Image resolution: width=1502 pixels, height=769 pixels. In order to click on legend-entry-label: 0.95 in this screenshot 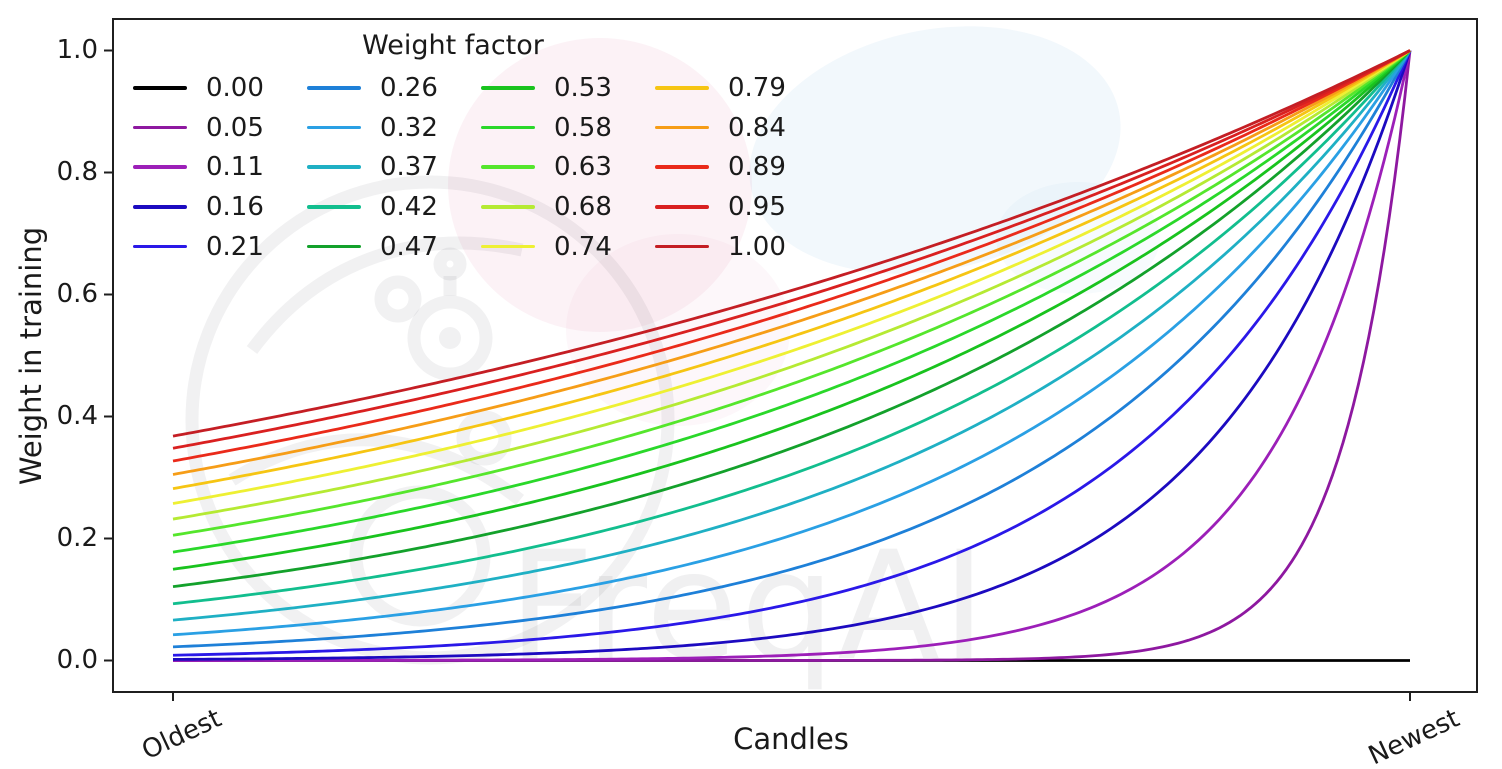, I will do `click(757, 206)`.